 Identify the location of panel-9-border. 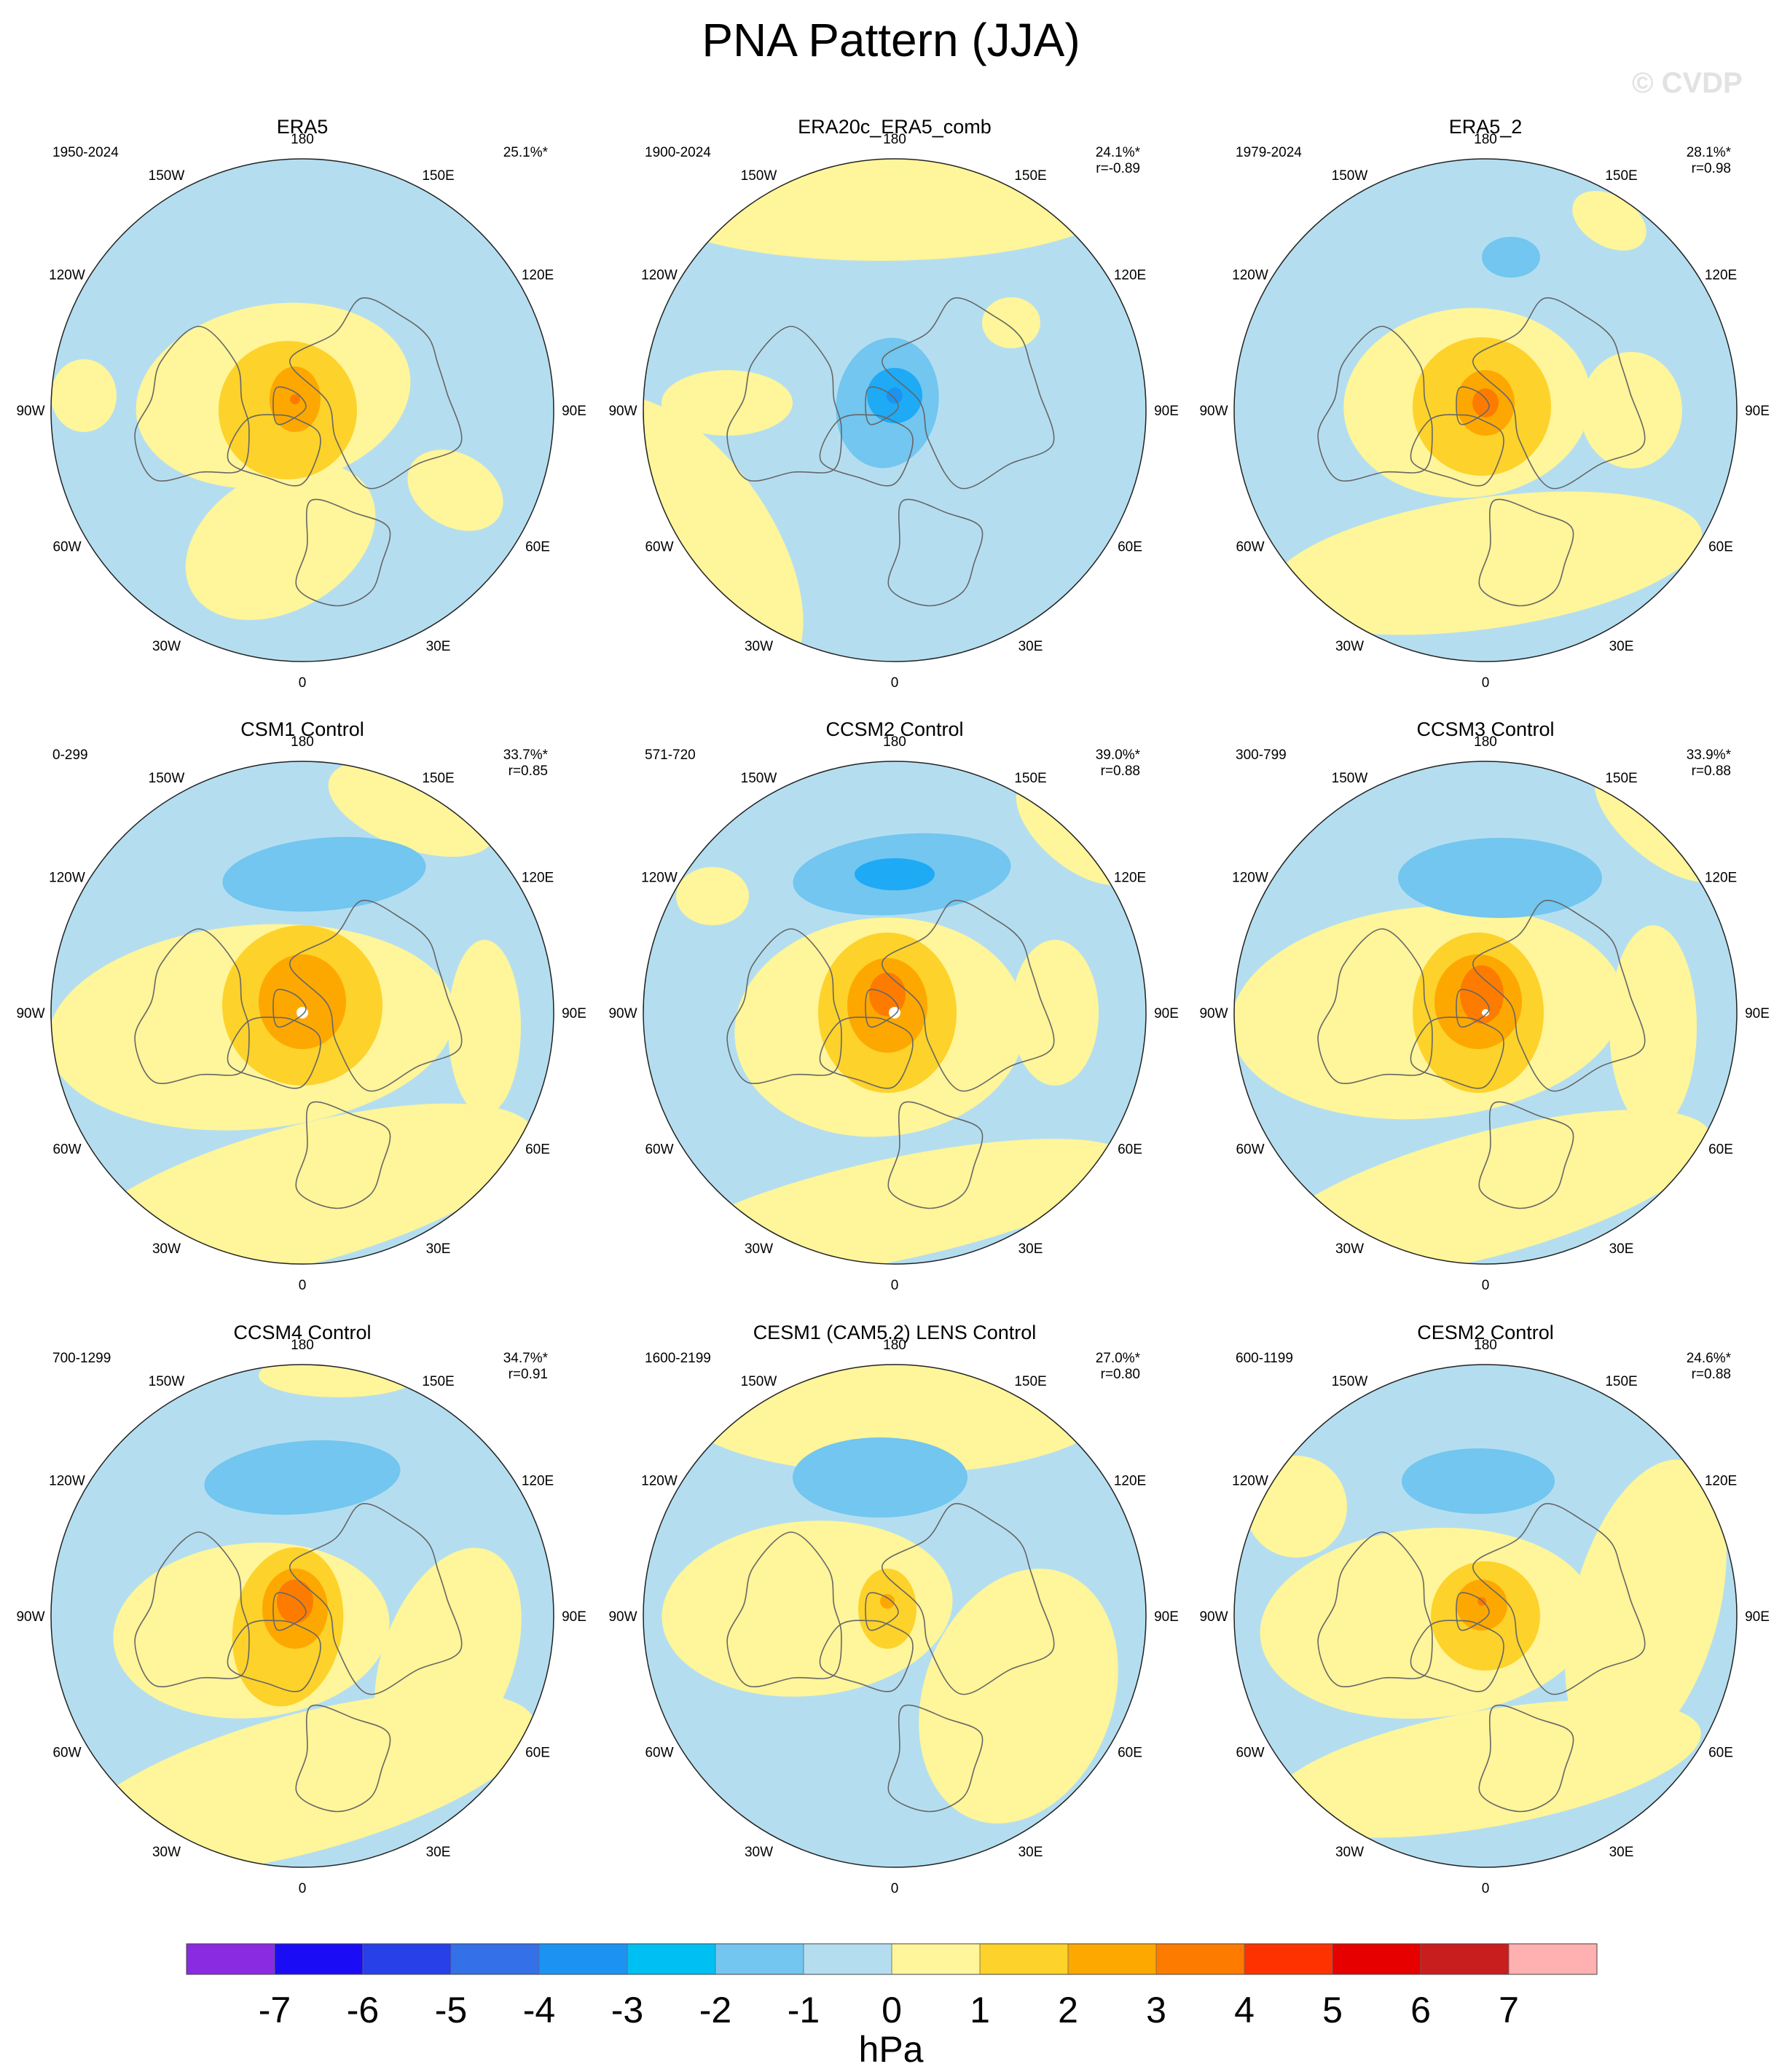
(1485, 1616).